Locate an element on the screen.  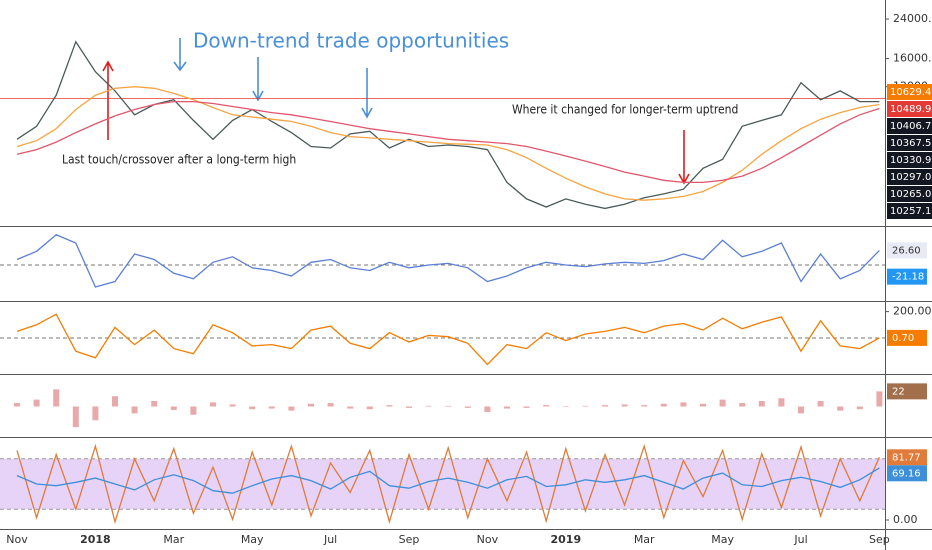
value-badge-label: 81.77 is located at coordinates (906, 457).